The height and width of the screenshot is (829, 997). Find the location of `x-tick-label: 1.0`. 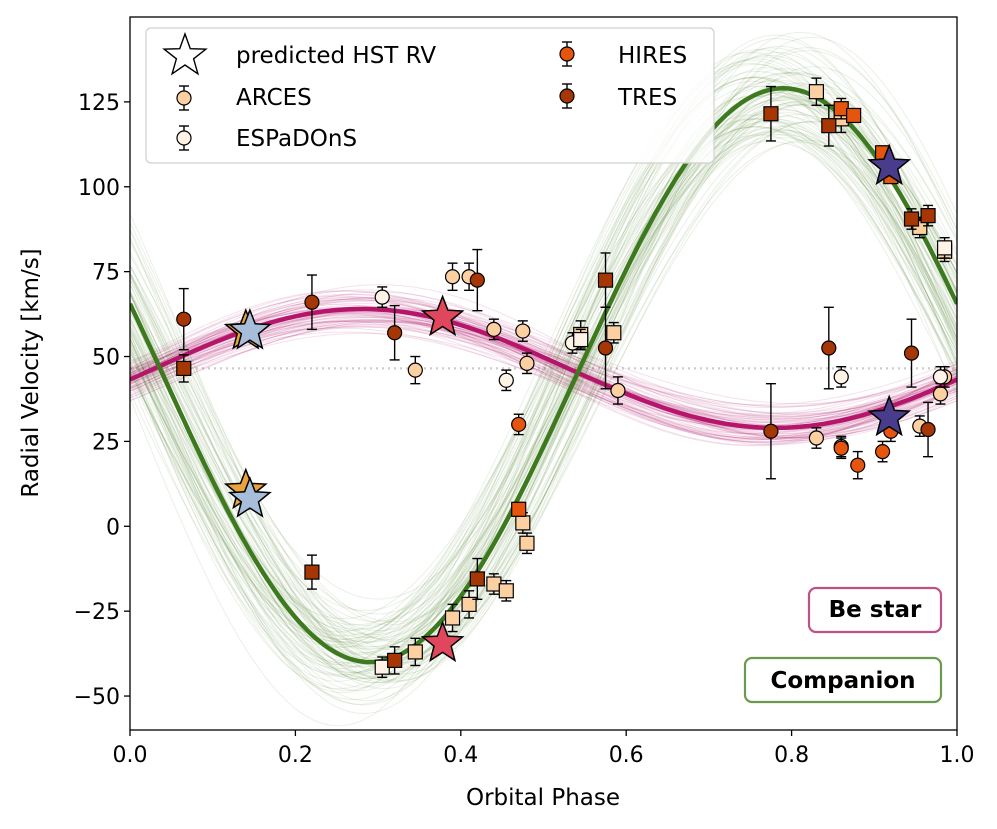

x-tick-label: 1.0 is located at coordinates (957, 755).